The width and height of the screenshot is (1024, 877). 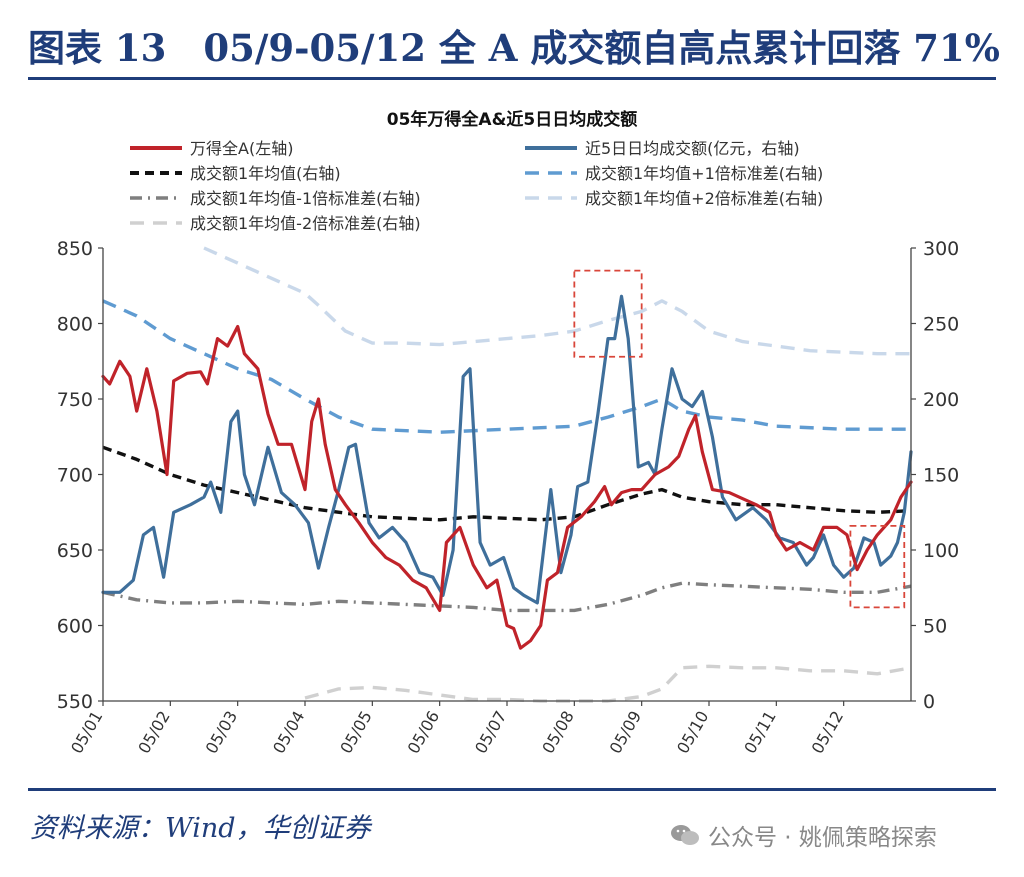 I want to click on x-tick-label: 05/02, so click(x=154, y=732).